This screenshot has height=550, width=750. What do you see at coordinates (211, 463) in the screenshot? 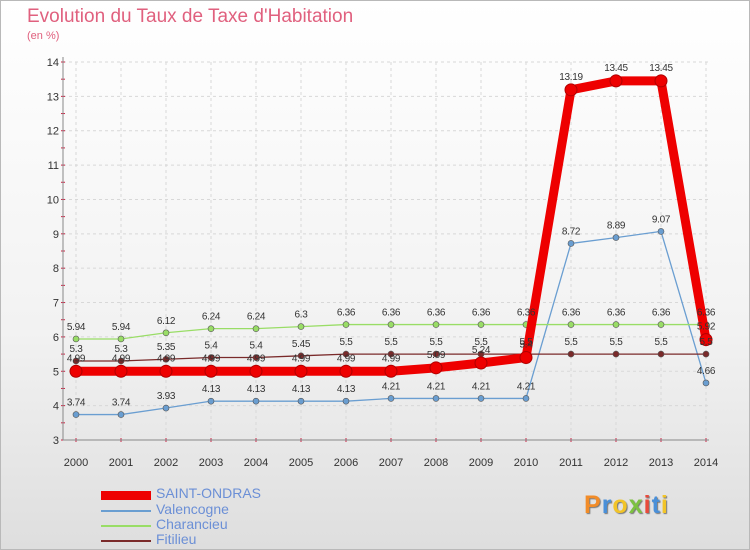
I see `x-tick-label: 2003` at bounding box center [211, 463].